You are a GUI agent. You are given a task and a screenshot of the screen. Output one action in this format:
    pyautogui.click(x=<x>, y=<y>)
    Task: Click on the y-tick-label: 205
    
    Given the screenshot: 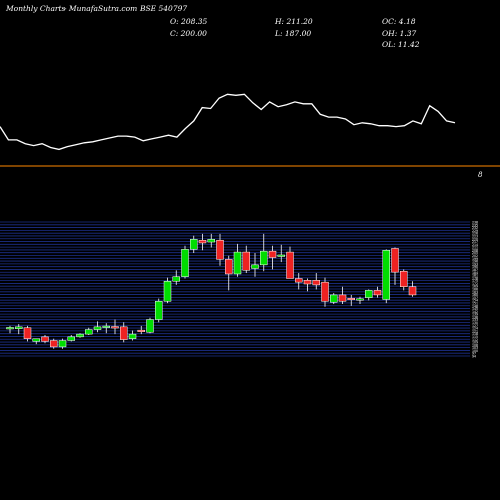 What is the action you would take?
    pyautogui.click(x=475, y=253)
    